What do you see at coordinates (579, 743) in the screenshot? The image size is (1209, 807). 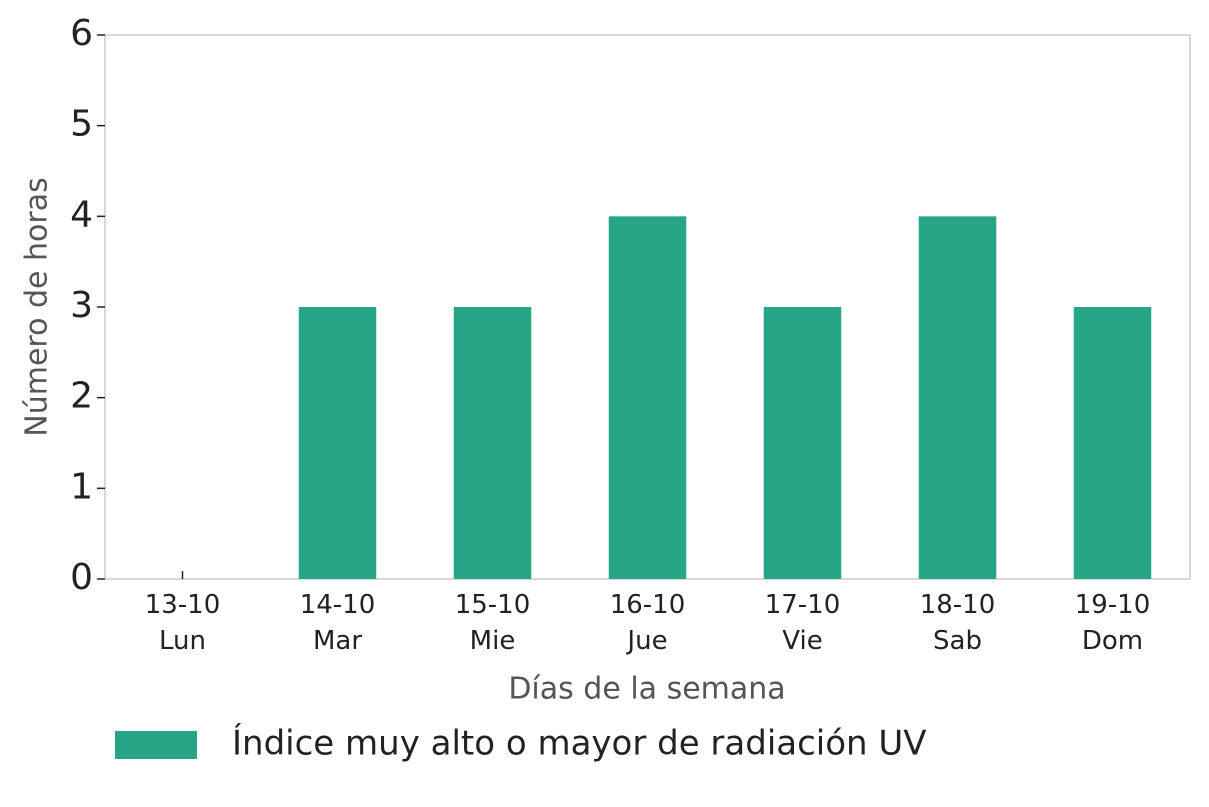 I see `legend-label: Índice muy alto o mayor de radiación UV` at bounding box center [579, 743].